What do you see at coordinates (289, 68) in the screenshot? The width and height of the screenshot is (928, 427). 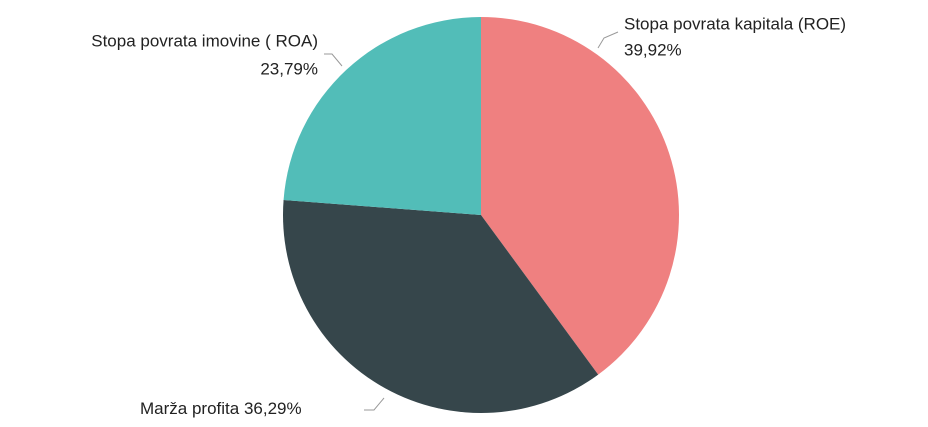 I see `slice-value-label: 23,79%` at bounding box center [289, 68].